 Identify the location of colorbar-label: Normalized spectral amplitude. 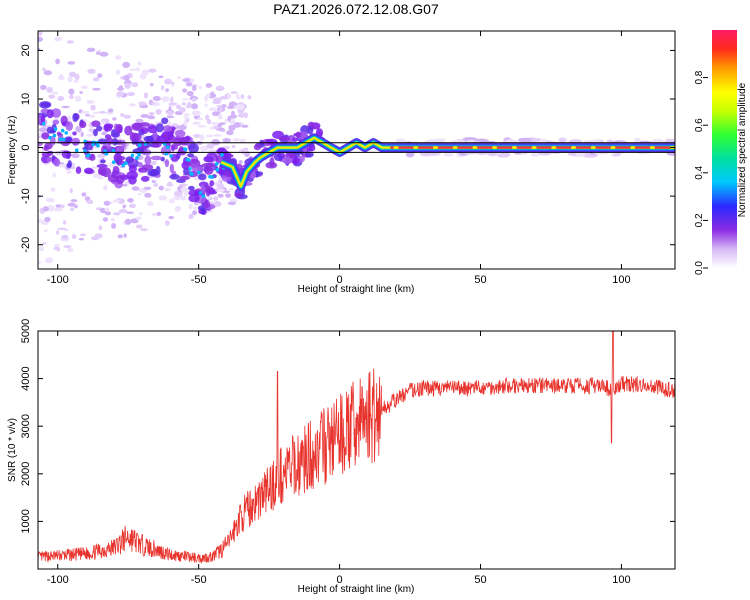
(742, 149).